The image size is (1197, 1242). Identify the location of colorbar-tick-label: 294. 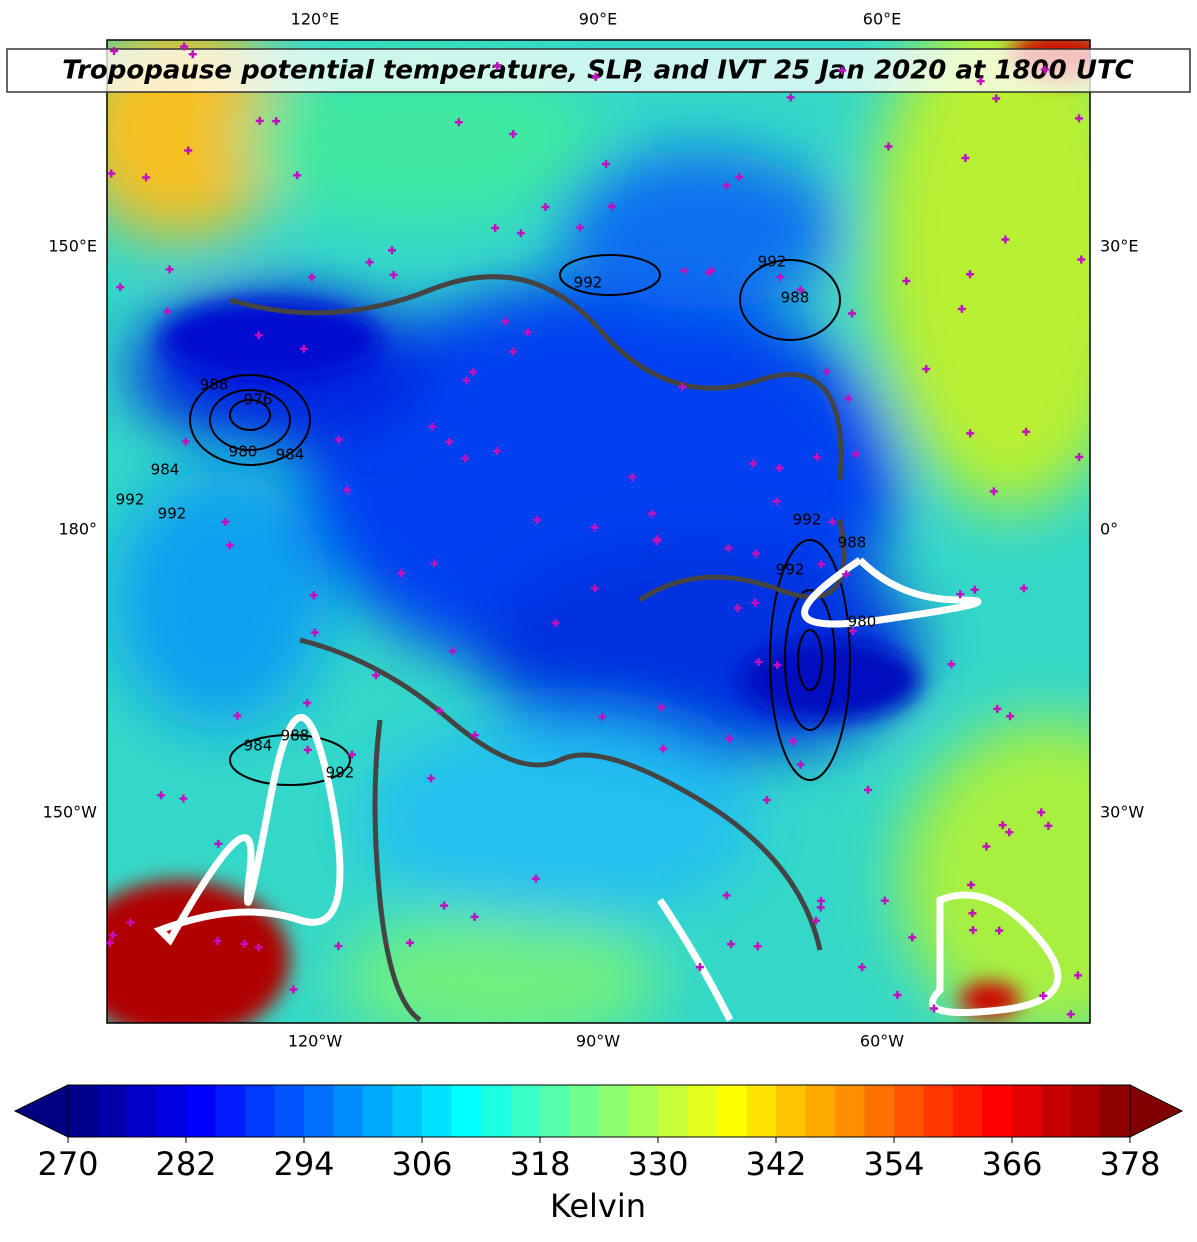
(303, 1164).